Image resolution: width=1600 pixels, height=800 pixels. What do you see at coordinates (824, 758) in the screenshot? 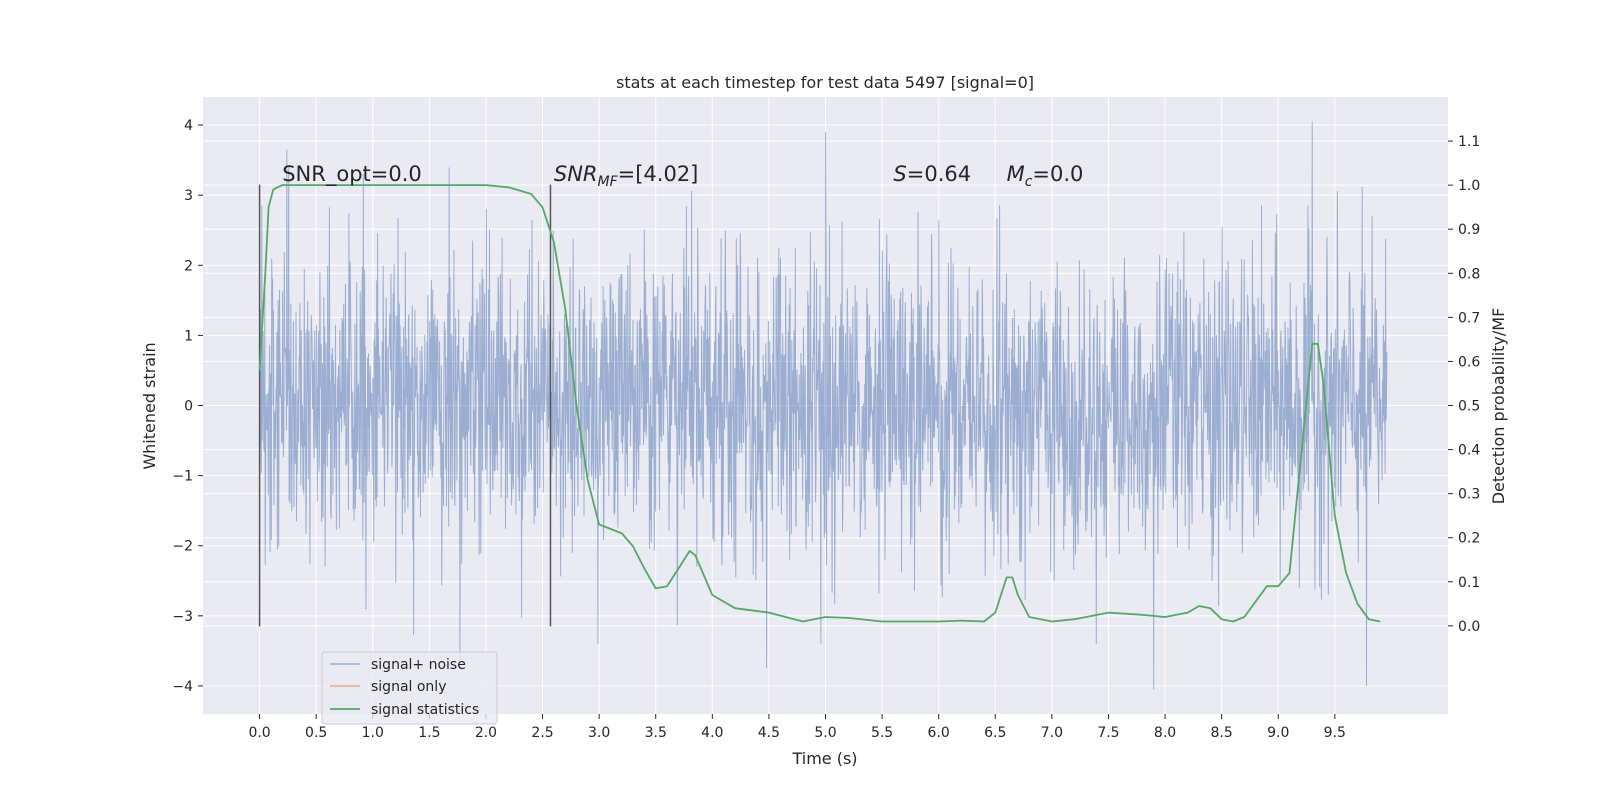
I see `x-axis-label: Time (s)` at bounding box center [824, 758].